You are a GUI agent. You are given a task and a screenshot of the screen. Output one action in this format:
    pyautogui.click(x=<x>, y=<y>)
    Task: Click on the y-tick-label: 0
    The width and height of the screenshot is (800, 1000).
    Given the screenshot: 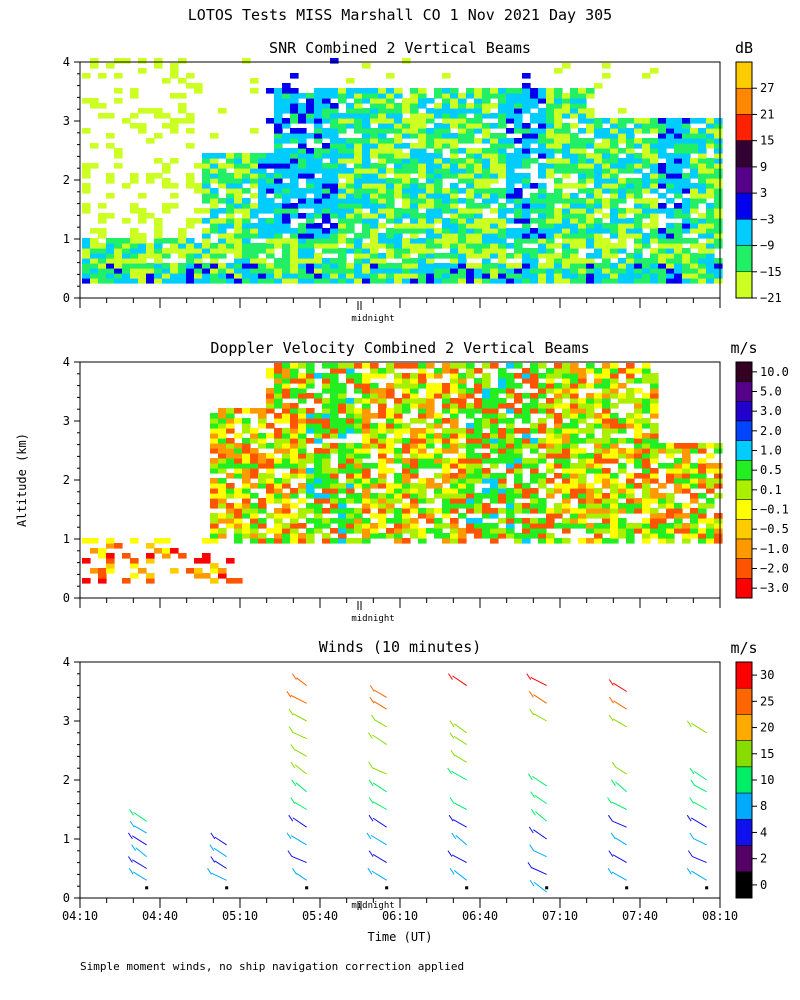 What is the action you would take?
    pyautogui.click(x=66, y=298)
    